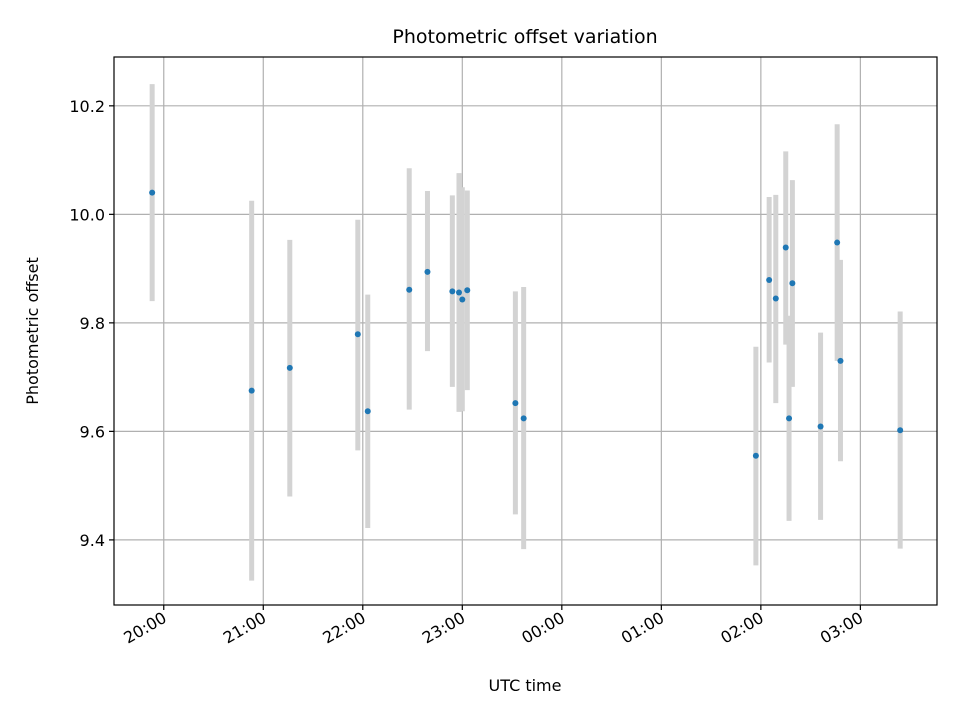 This screenshot has width=960, height=720. I want to click on x-tick-label: 20:00, so click(144, 628).